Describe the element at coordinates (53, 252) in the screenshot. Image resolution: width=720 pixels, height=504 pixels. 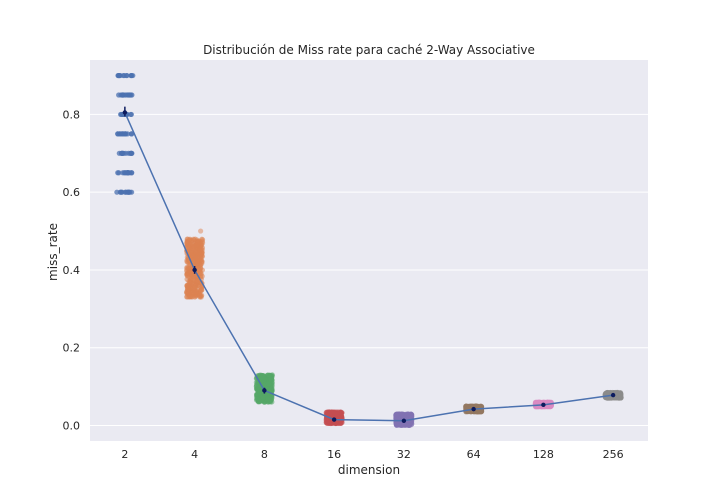
I see `y-axis-label: miss_rate` at that location.